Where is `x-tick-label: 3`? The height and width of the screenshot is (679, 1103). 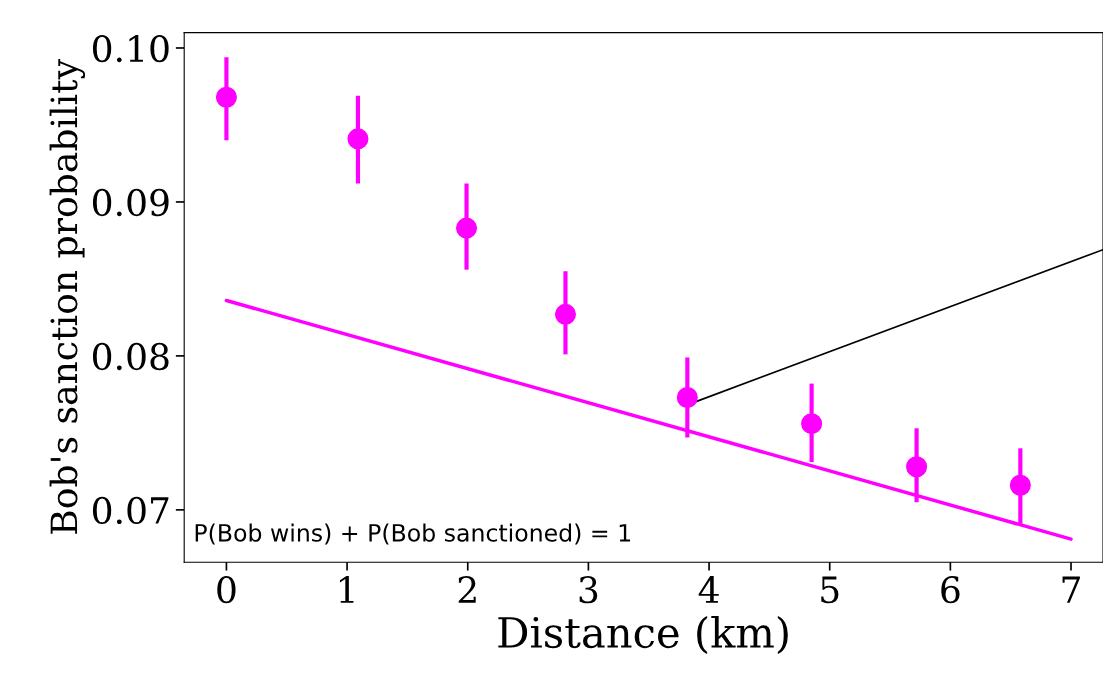 x-tick-label: 3 is located at coordinates (588, 590).